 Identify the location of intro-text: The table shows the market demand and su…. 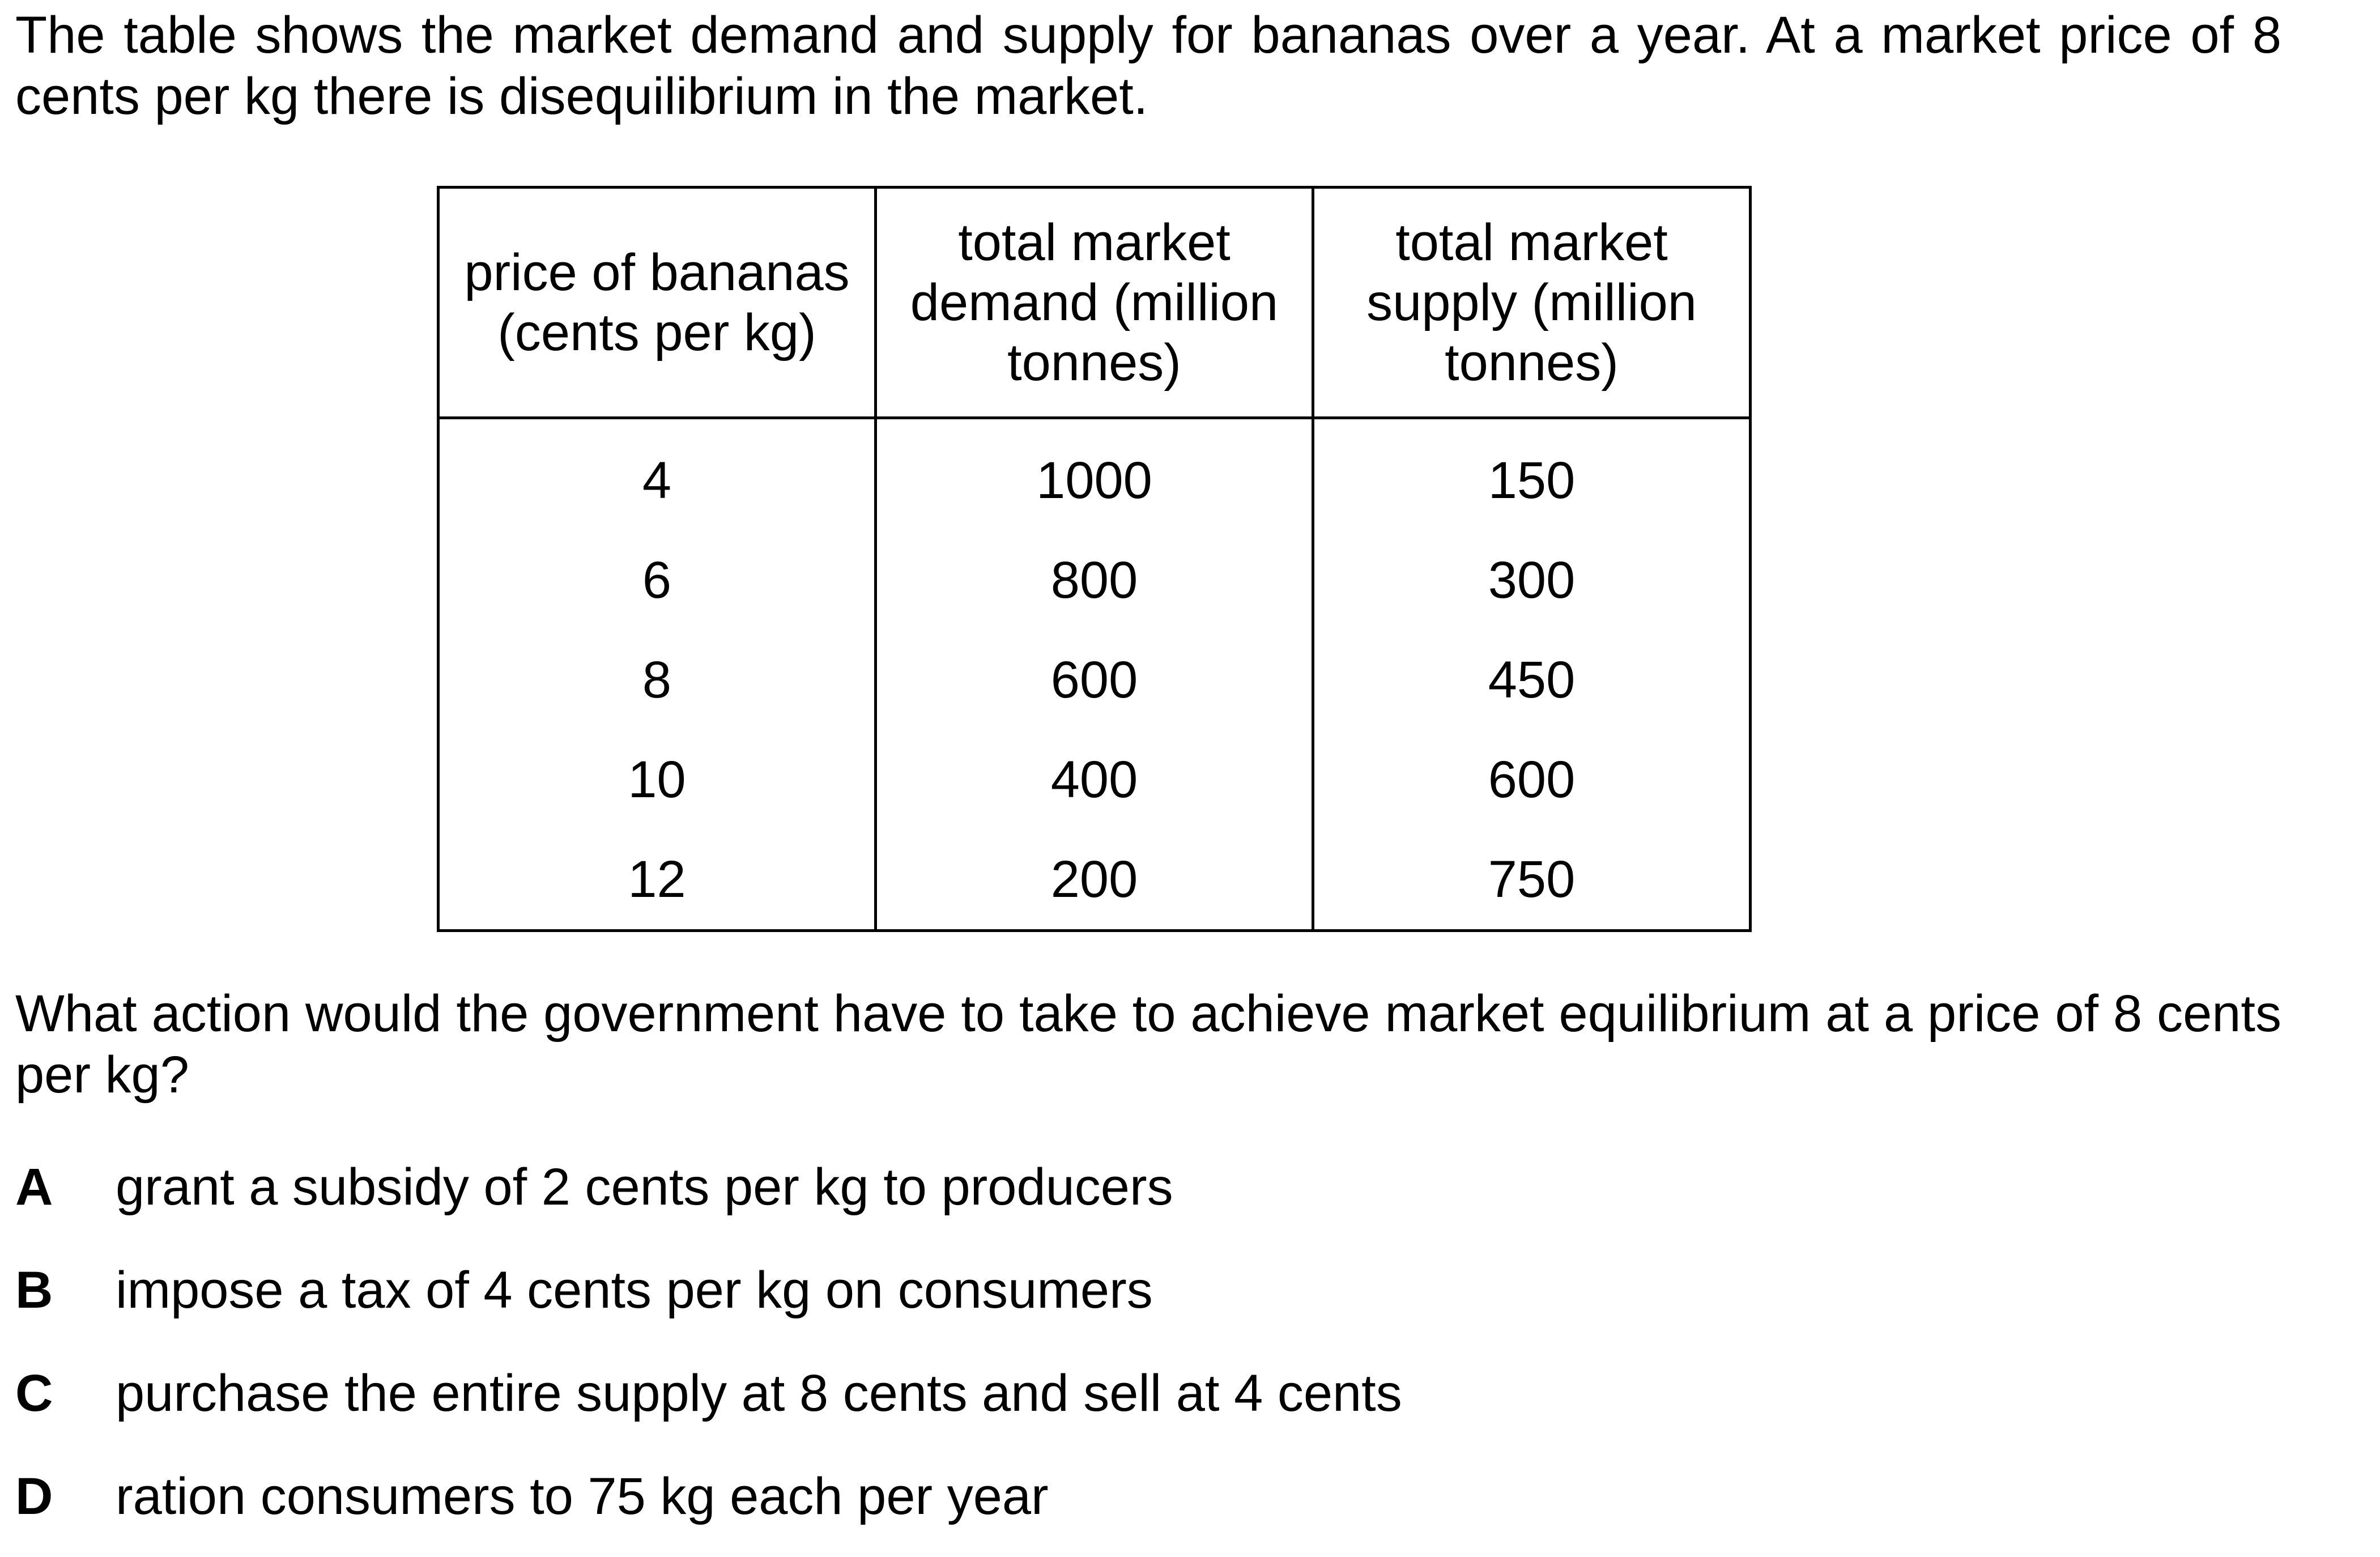
(1148, 65).